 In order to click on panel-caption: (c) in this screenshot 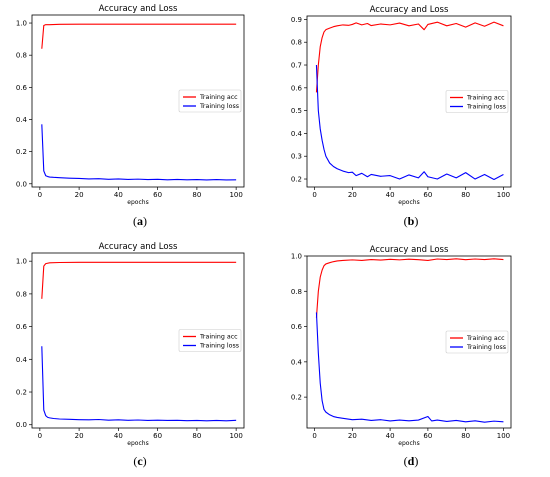, I will do `click(139, 461)`.